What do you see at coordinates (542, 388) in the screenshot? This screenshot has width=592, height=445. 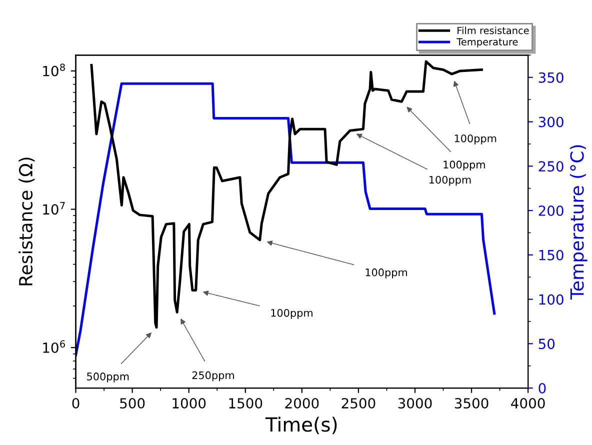 I see `y2-tick-label: 0` at bounding box center [542, 388].